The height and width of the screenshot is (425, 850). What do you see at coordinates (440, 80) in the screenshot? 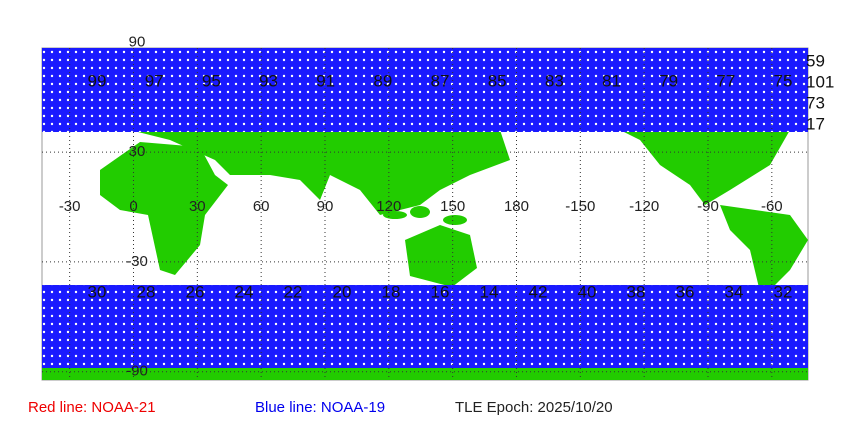
I see `orbit-label: 87` at bounding box center [440, 80].